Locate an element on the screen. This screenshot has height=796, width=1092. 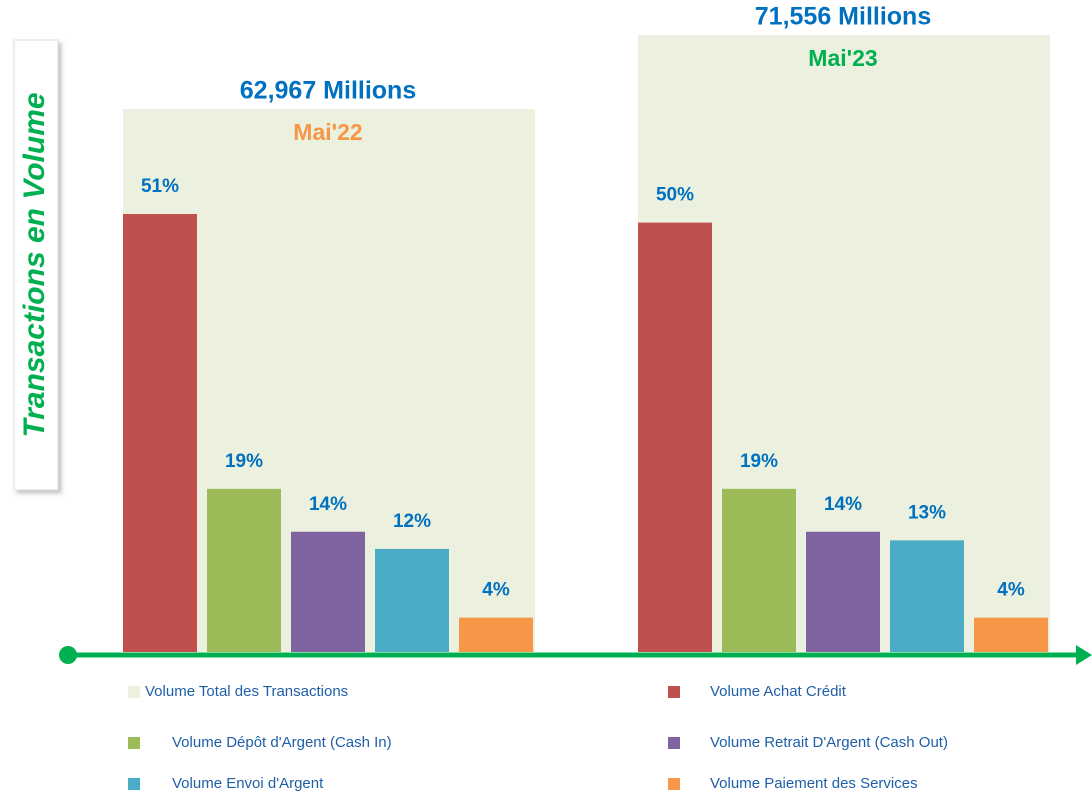
legend-label: Volume Retrait D'Argent (Cash Out) is located at coordinates (829, 742).